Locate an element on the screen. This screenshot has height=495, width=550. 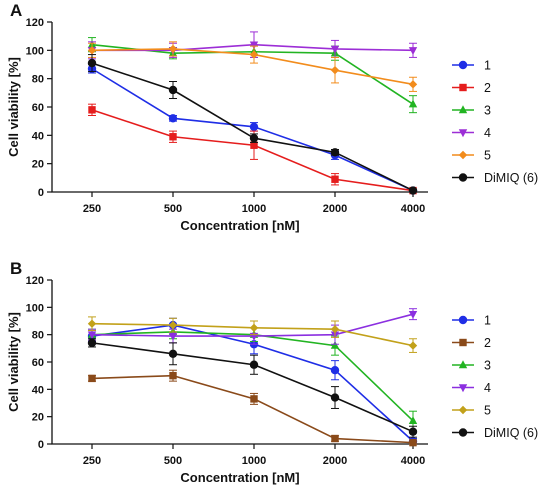
x-axis-title: Concentration [nM] is located at coordinates (239, 225).